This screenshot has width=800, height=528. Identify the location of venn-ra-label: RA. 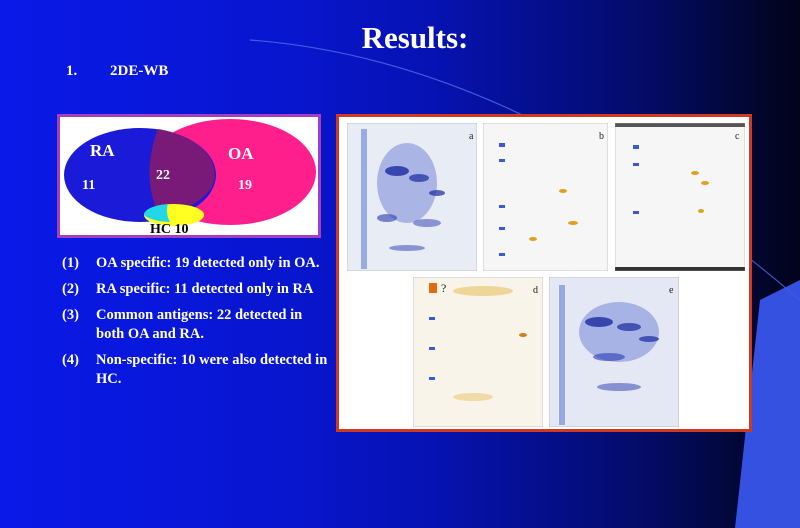
(102, 150).